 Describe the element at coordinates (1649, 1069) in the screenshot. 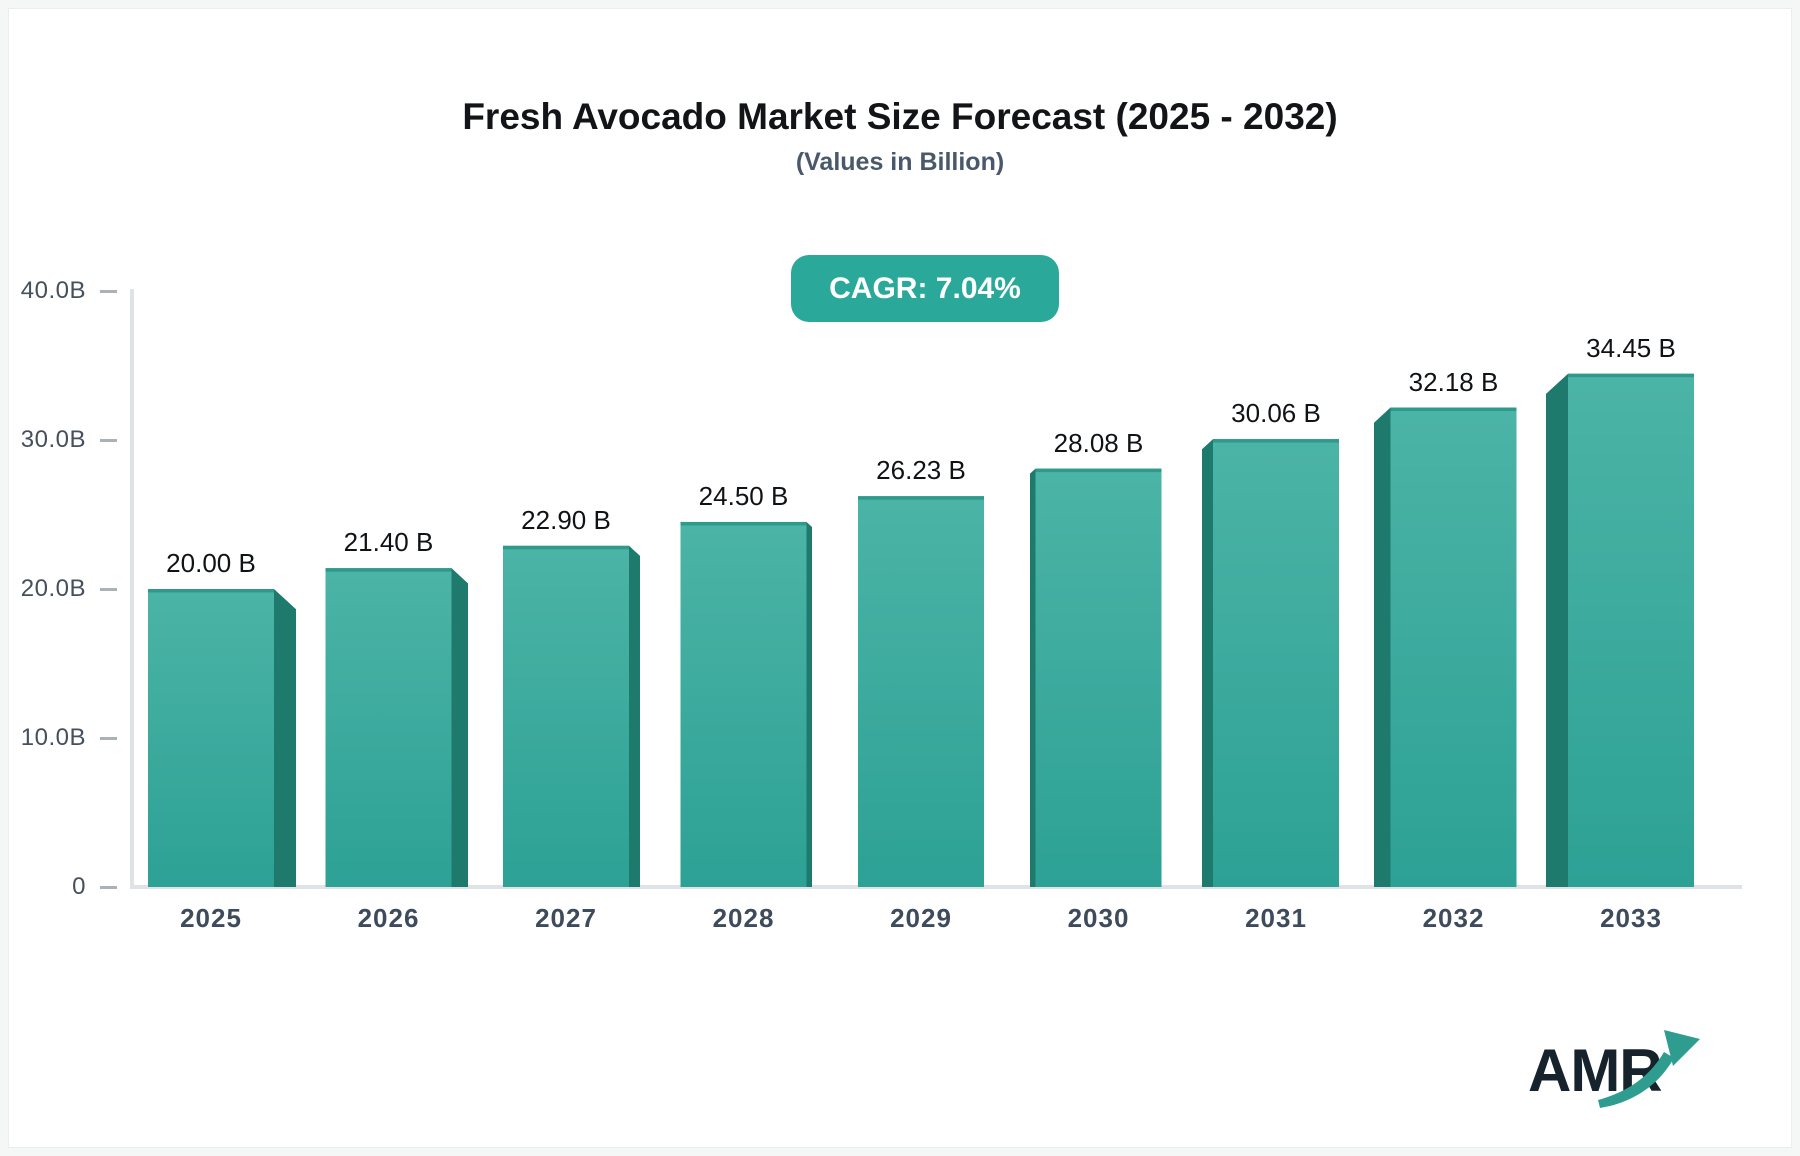

I see `trend-up-arrow-icon` at that location.